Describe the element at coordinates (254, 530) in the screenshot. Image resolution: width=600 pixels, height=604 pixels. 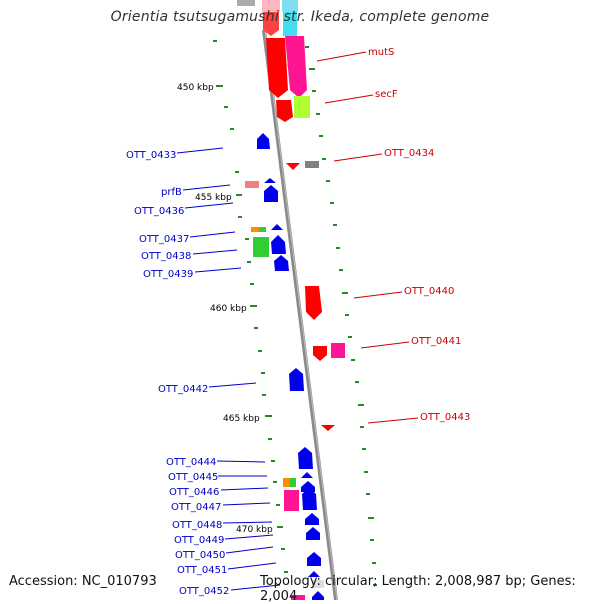
I see `scale-label-470: 470 kbp` at that location.